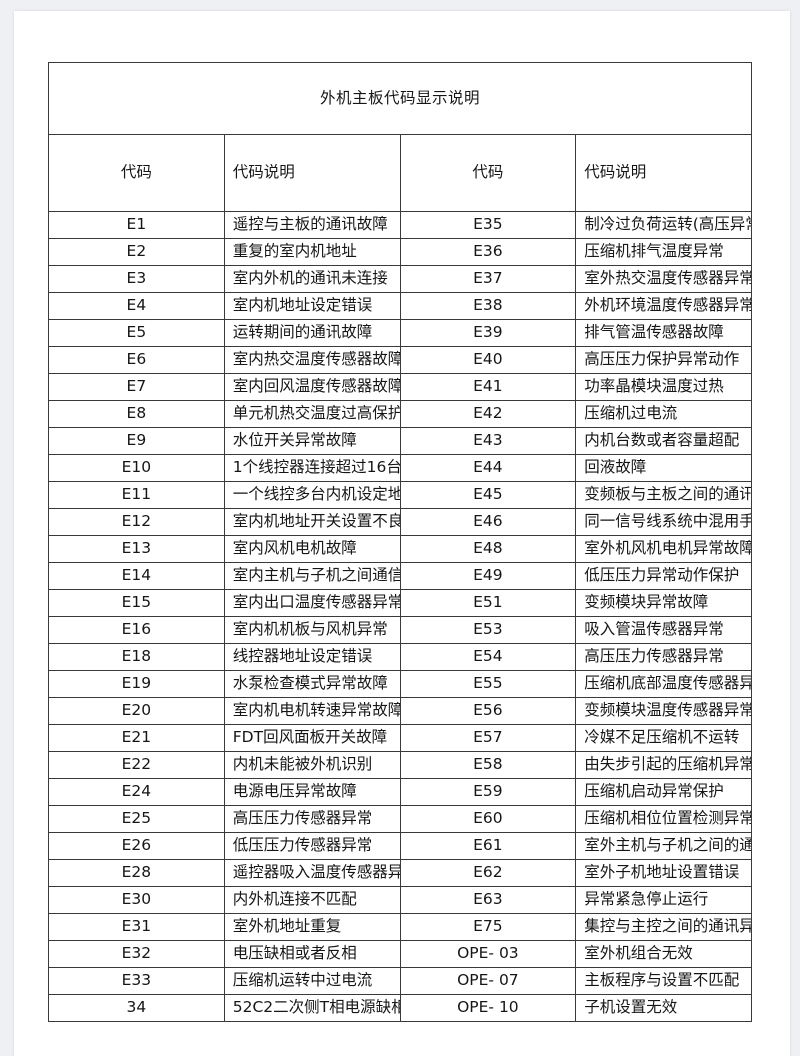 The image size is (800, 1056). Describe the element at coordinates (136, 630) in the screenshot. I see `code-cell-left: E16` at that location.